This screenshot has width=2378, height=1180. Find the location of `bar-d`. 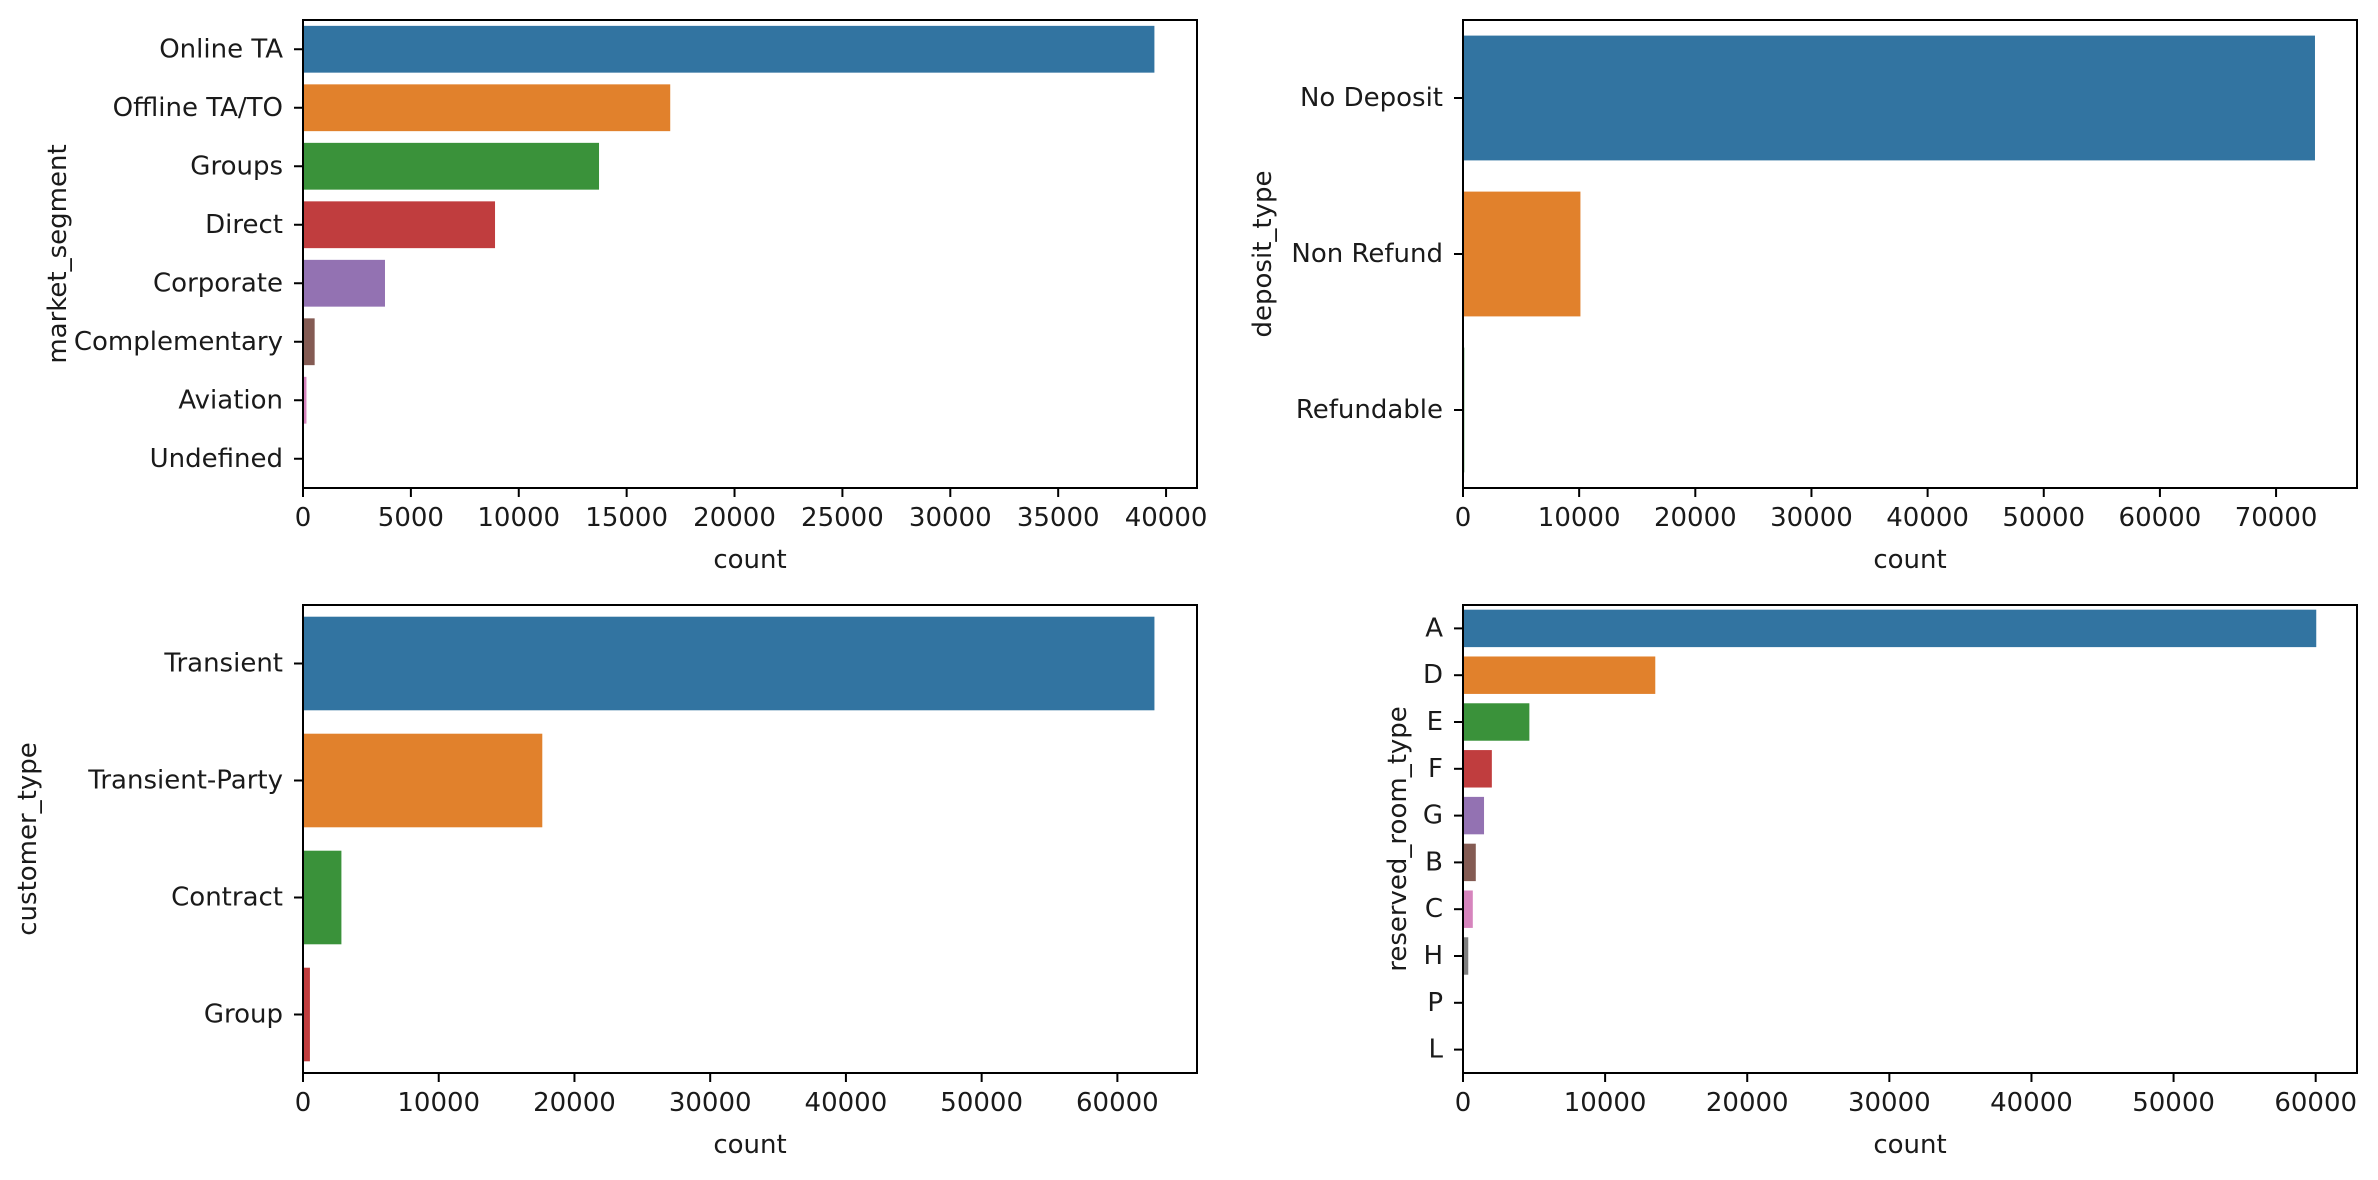

bar-d is located at coordinates (1559, 675).